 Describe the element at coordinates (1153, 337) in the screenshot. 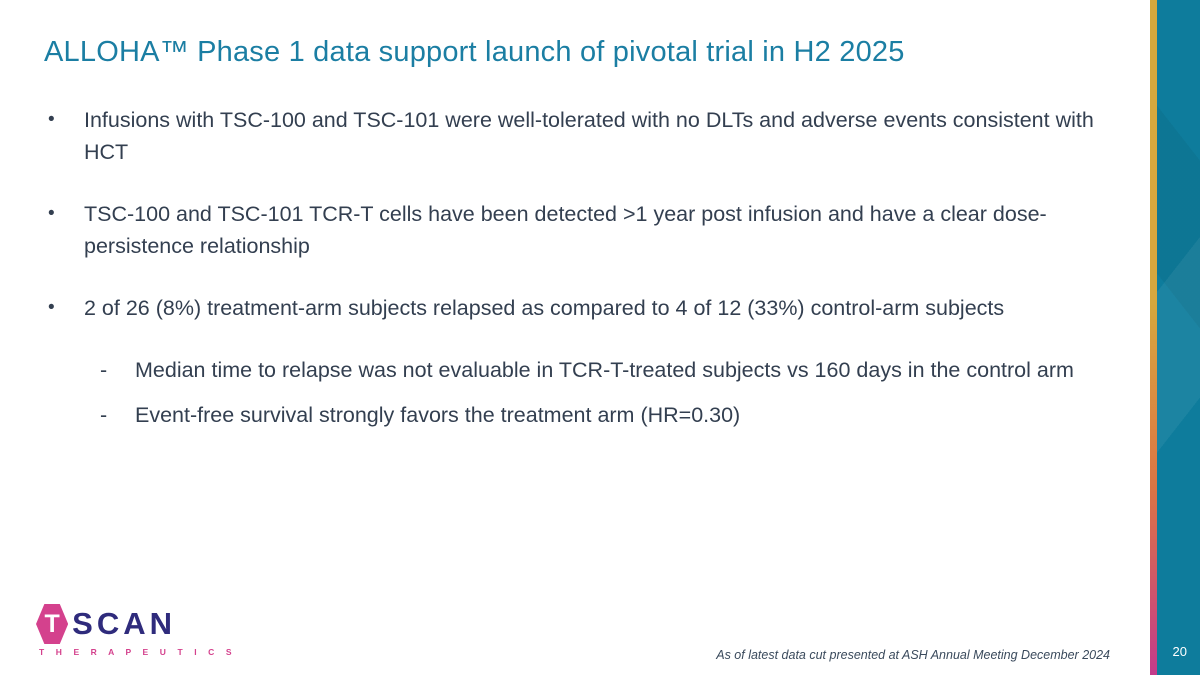

I see `edge-gradient-strip` at that location.